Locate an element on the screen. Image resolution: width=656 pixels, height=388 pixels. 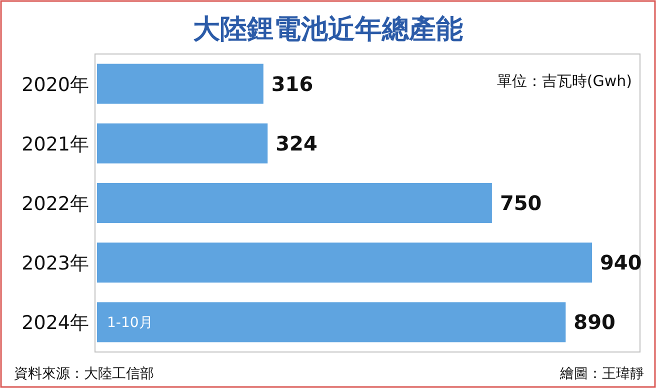
data-label: 890 is located at coordinates (595, 322).